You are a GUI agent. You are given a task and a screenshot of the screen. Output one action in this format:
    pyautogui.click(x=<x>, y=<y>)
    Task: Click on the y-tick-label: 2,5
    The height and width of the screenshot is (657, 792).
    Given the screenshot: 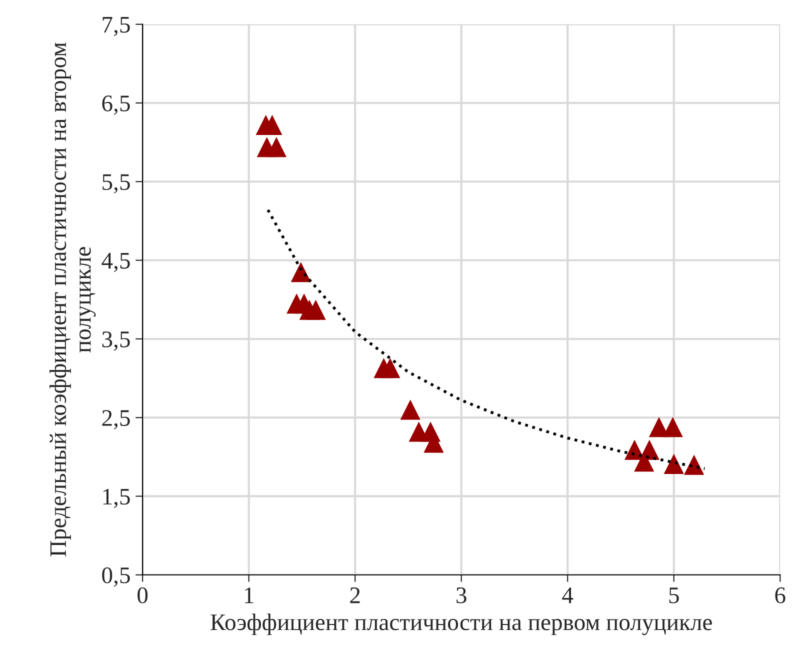 What is the action you would take?
    pyautogui.click(x=116, y=420)
    